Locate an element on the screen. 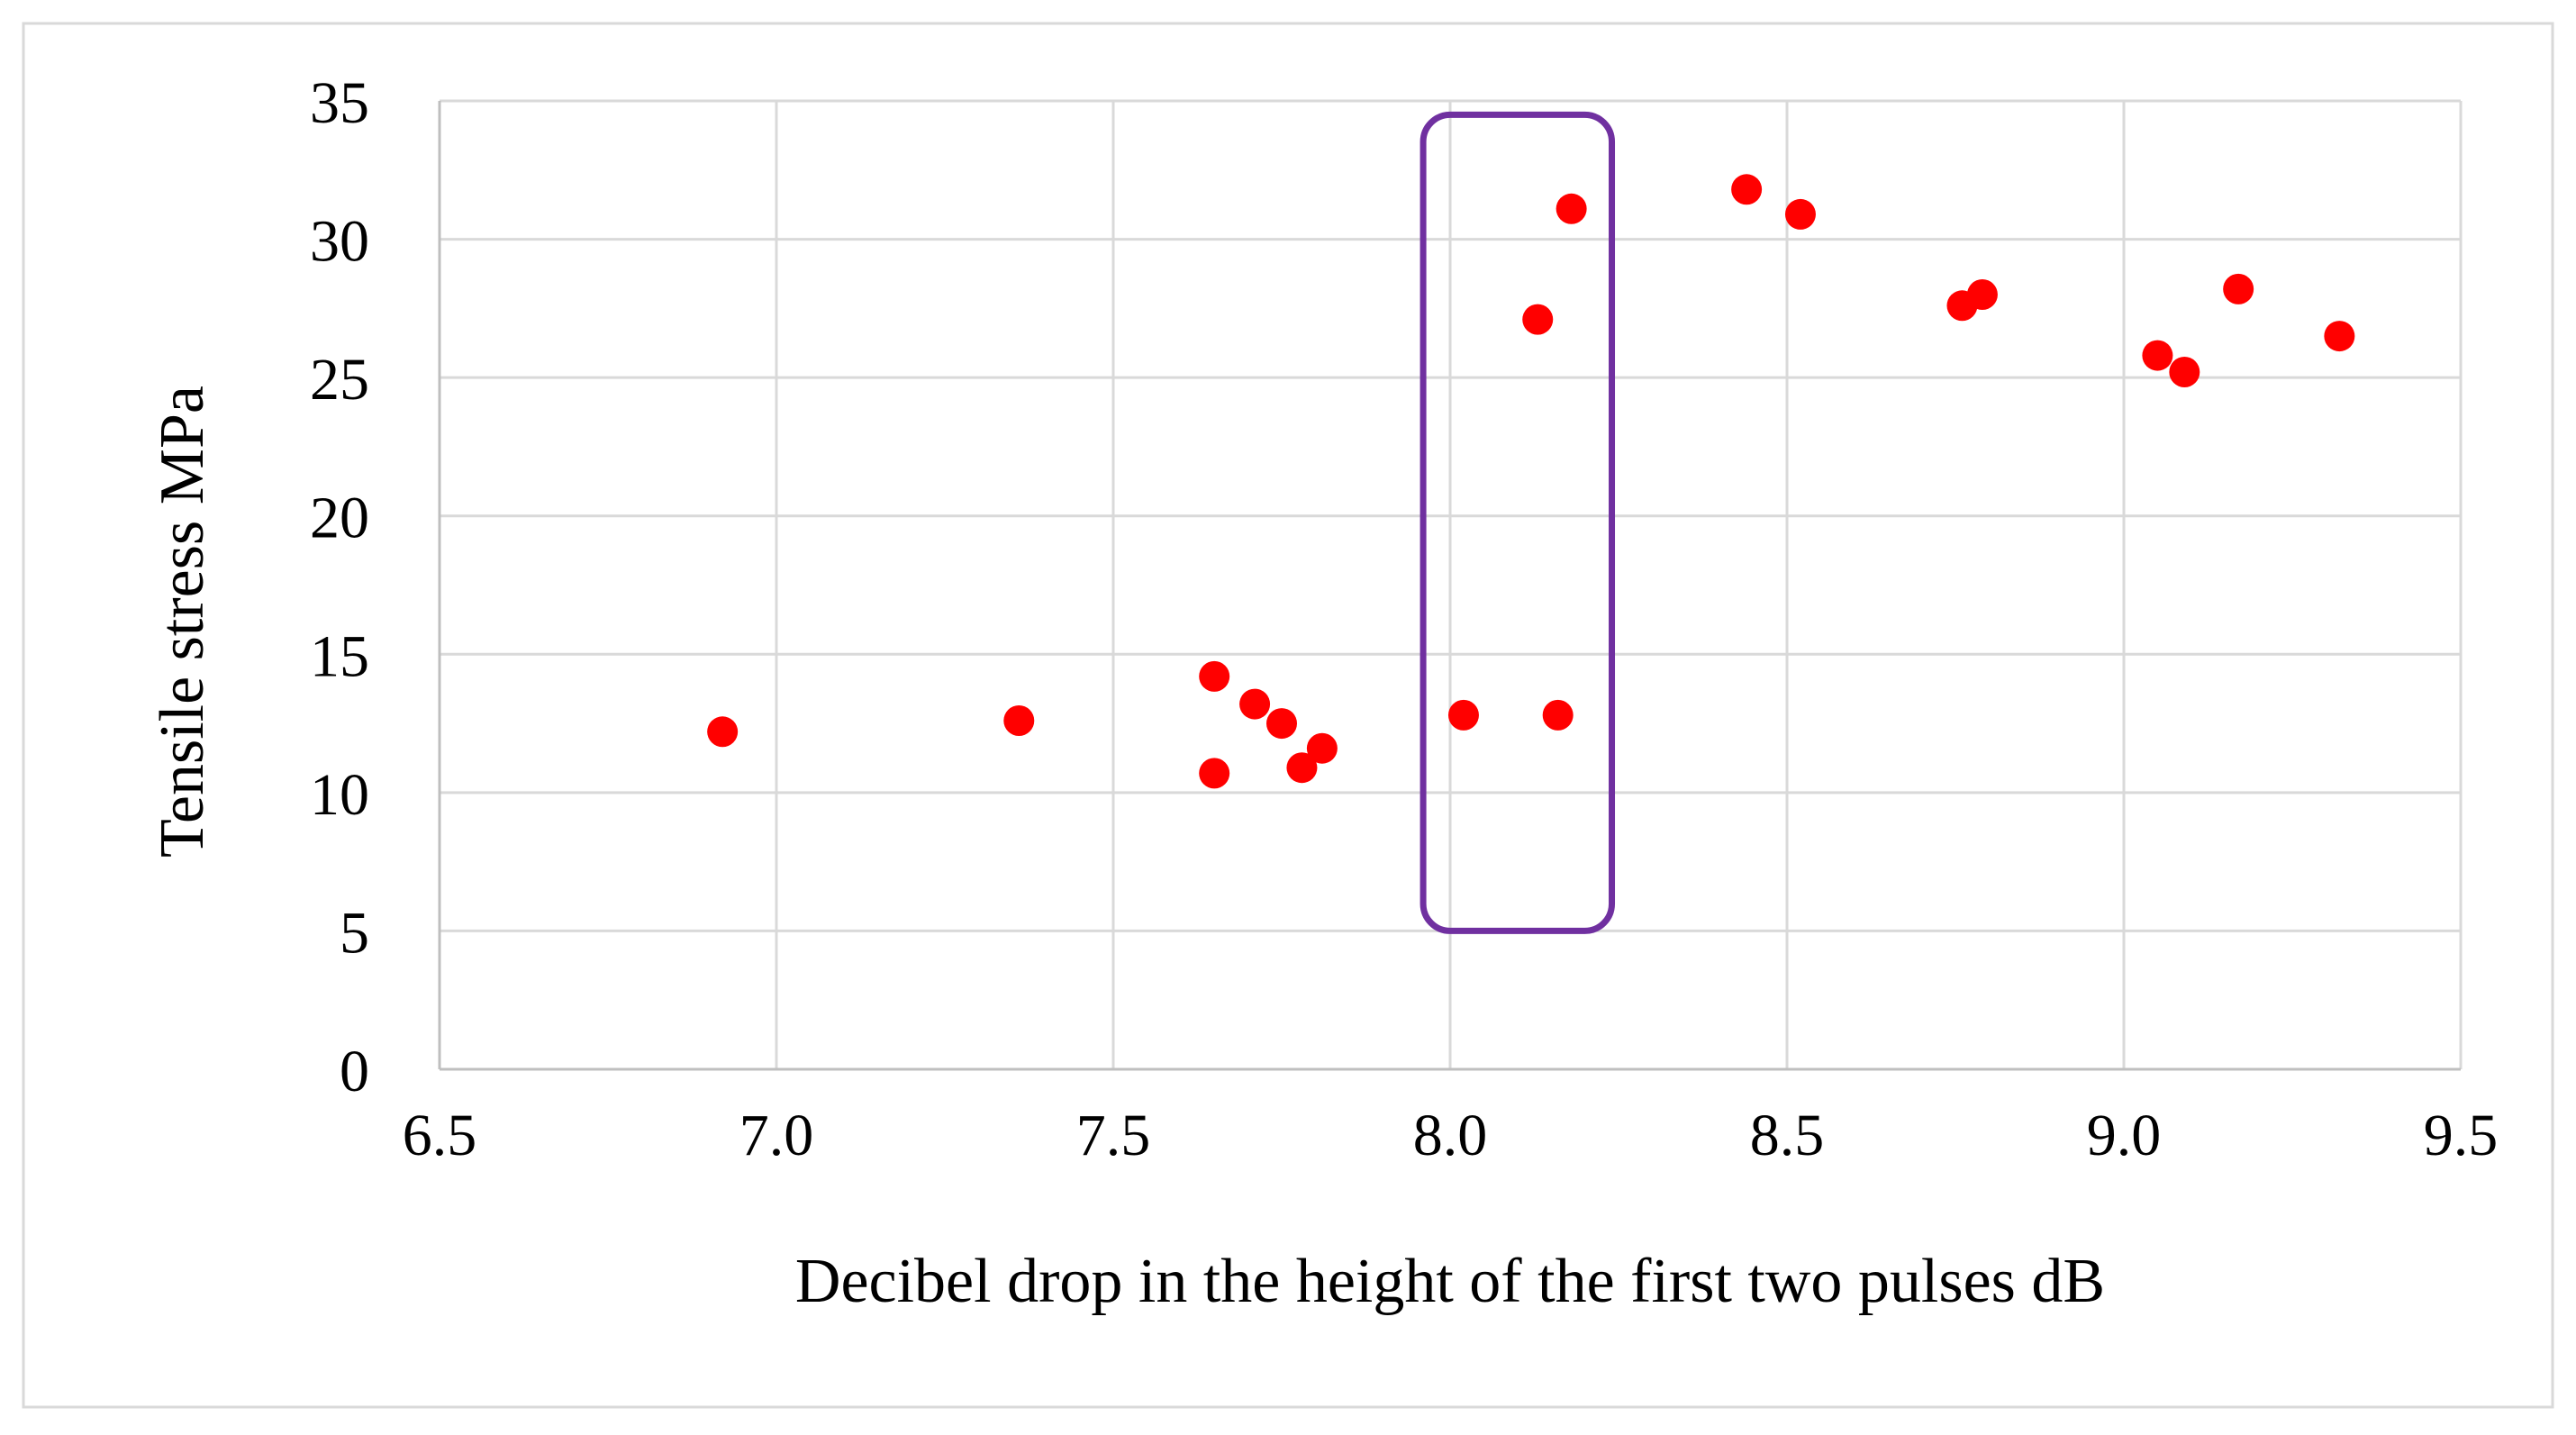 The height and width of the screenshot is (1435, 2576). y-tick-label: 5 is located at coordinates (354, 933).